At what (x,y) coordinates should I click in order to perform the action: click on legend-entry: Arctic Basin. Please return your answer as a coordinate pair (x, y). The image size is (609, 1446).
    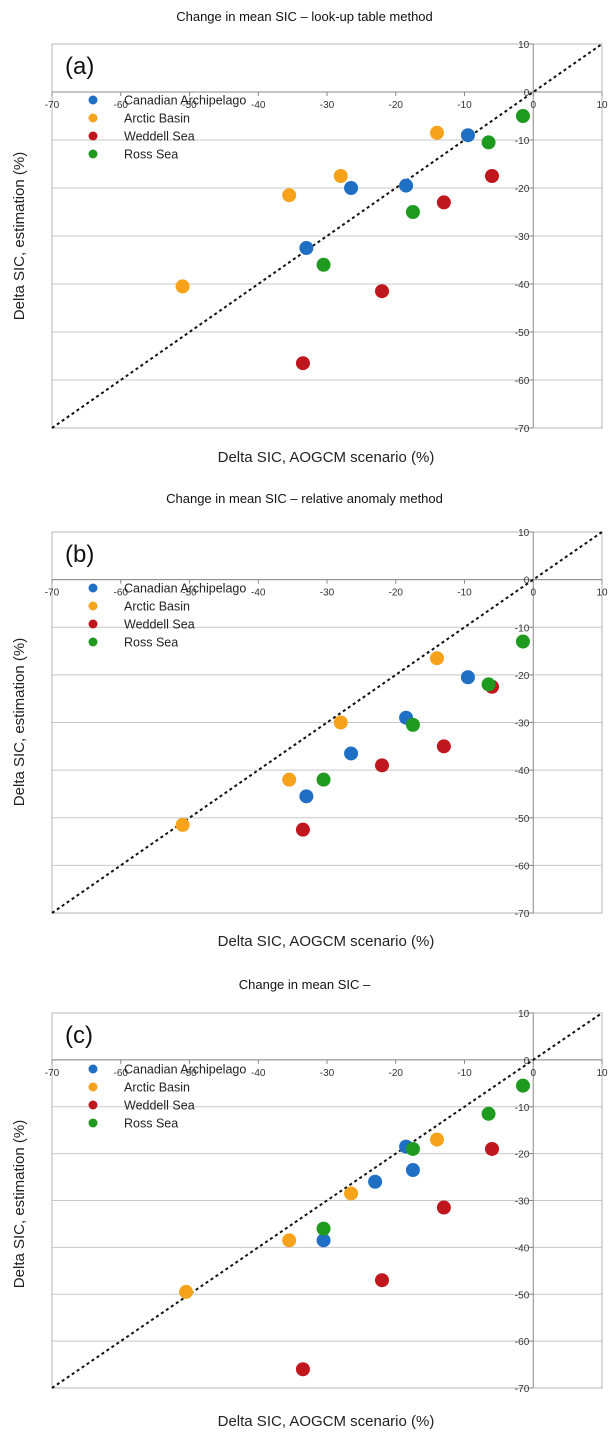
    Looking at the image, I should click on (157, 607).